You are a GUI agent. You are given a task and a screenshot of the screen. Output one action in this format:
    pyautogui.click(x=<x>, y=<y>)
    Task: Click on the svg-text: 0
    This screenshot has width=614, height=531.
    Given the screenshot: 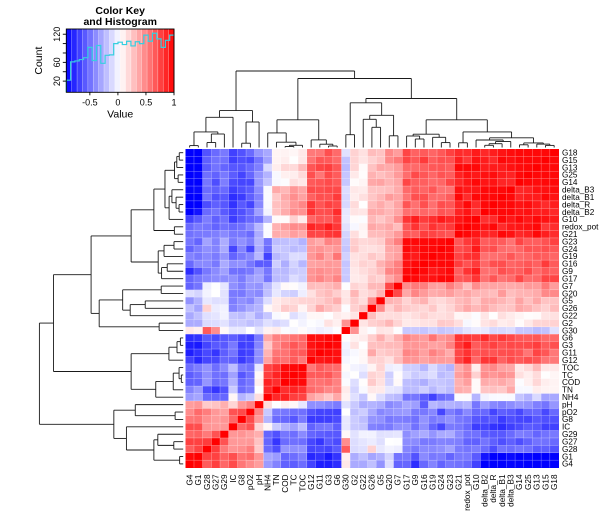 What is the action you would take?
    pyautogui.click(x=117, y=102)
    